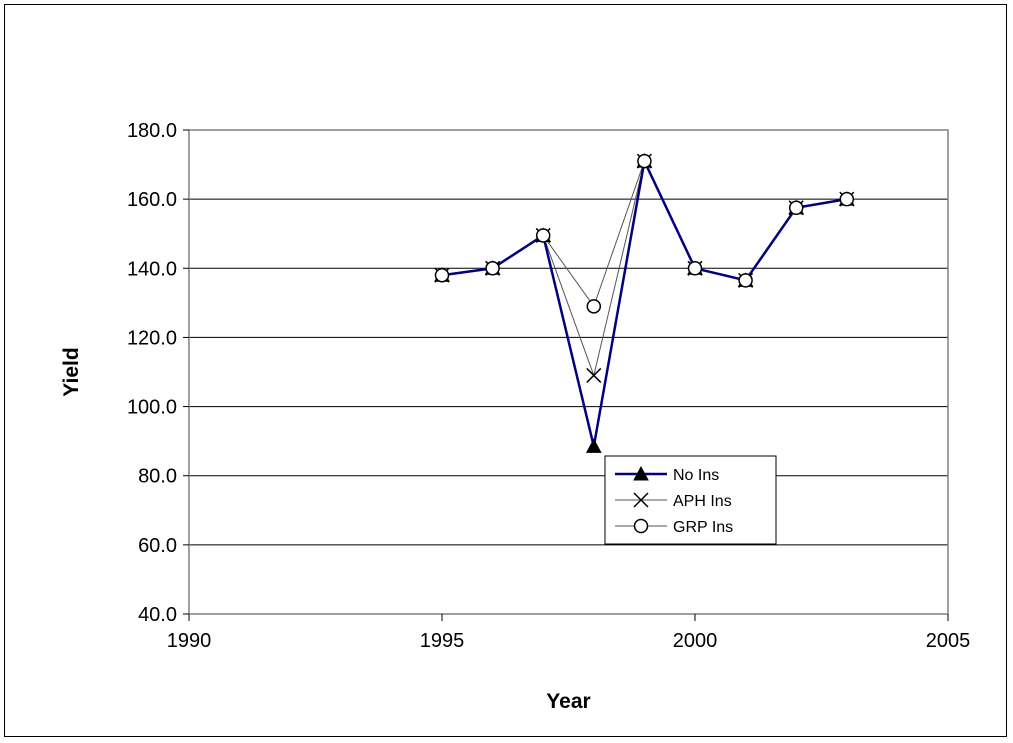 The image size is (1013, 743). I want to click on legend: No Ins APH Ins GRP Ins, so click(690, 500).